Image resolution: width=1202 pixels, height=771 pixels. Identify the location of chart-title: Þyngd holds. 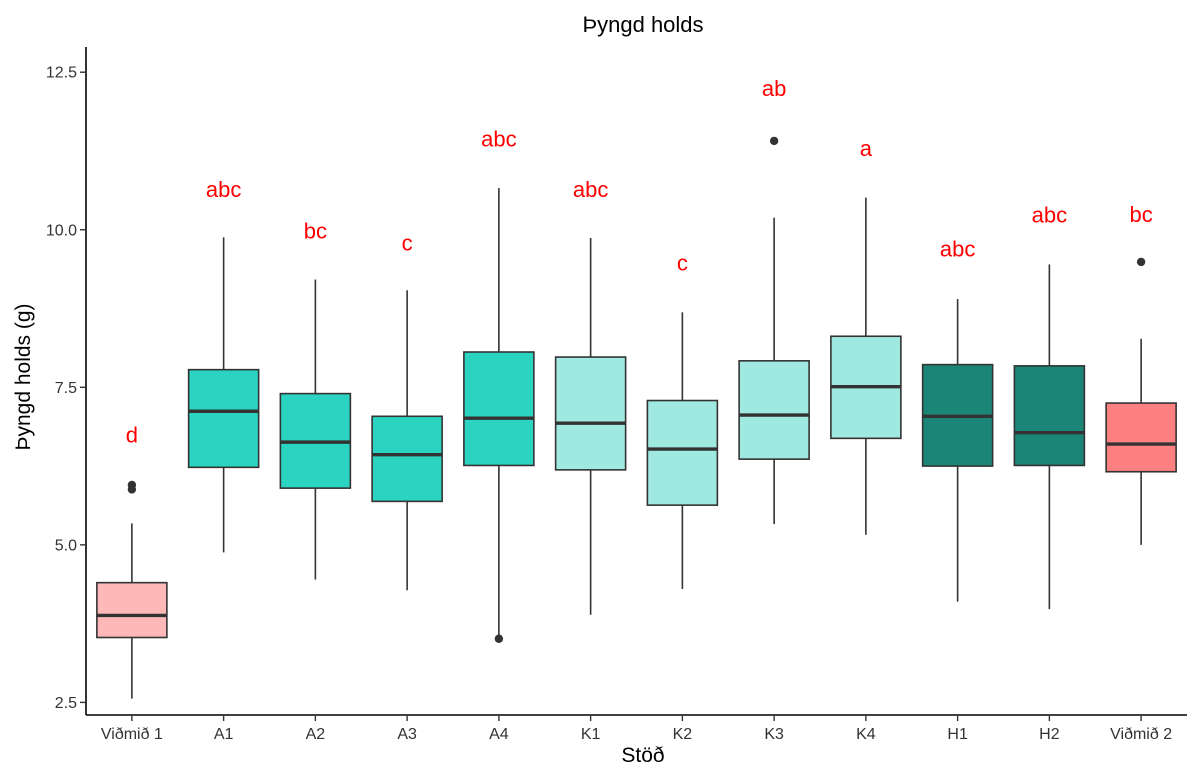
(642, 24).